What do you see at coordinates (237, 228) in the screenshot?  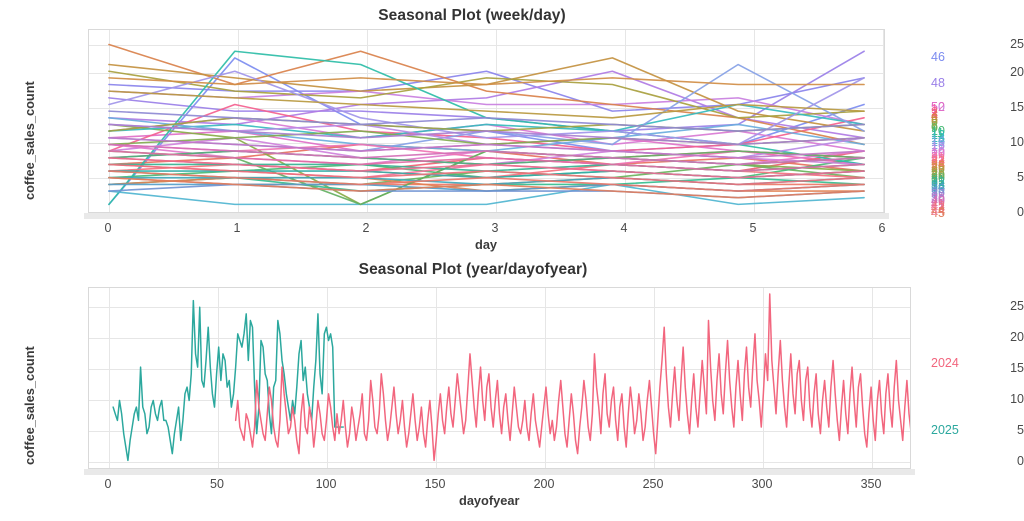 I see `panel-1-xtick-1: 1` at bounding box center [237, 228].